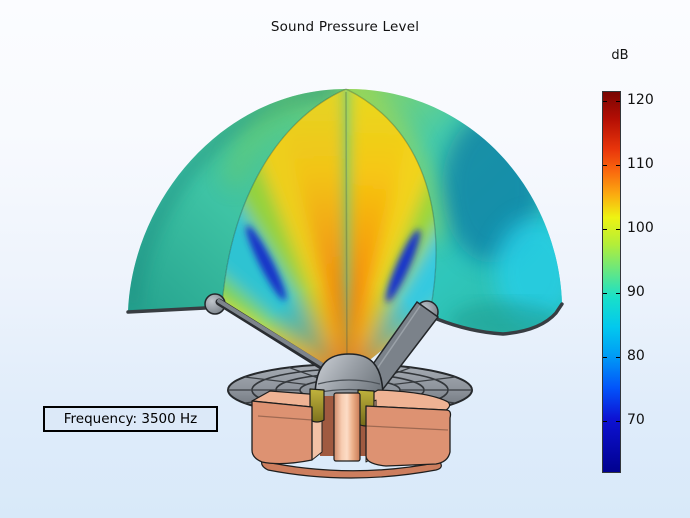 This screenshot has width=690, height=518. What do you see at coordinates (282, 432) in the screenshot?
I see `magnet-block-left` at bounding box center [282, 432].